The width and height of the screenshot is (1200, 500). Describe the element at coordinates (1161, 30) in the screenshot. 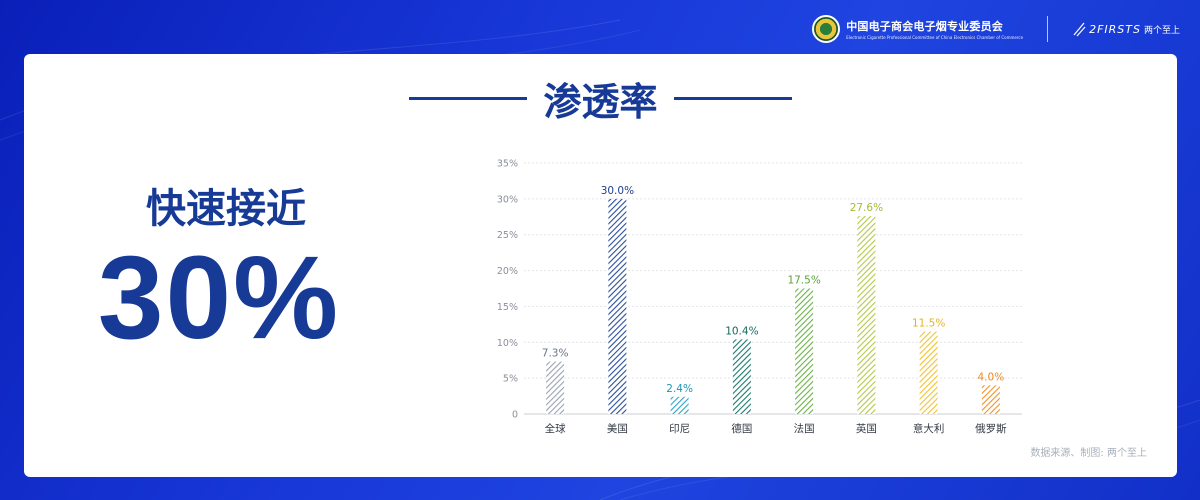

I see `brand-name-cn: 两个至上` at that location.